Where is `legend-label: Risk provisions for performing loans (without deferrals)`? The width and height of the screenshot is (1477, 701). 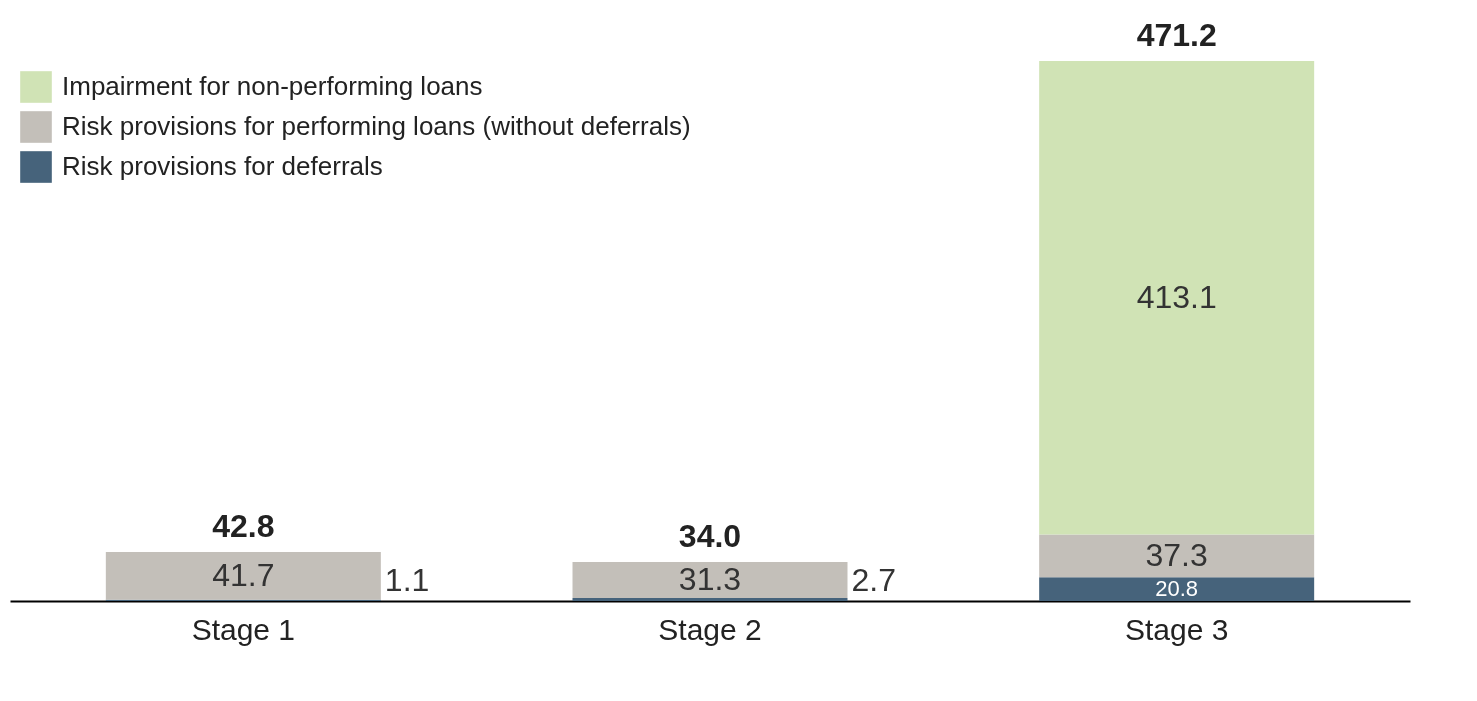 legend-label: Risk provisions for performing loans (without deferrals) is located at coordinates (376, 126).